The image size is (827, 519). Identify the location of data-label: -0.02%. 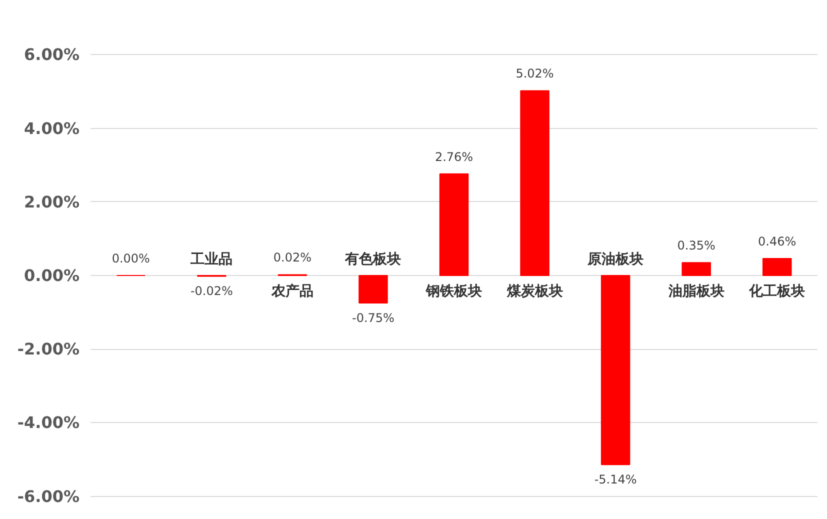
(211, 291).